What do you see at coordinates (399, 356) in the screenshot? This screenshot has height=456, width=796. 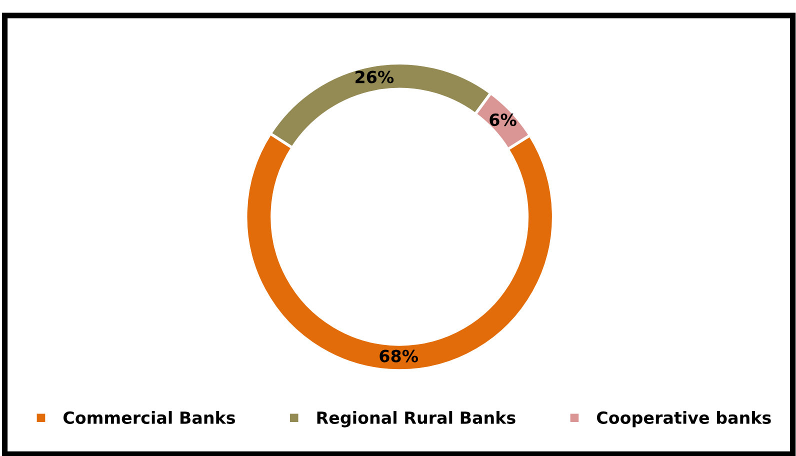 I see `data-label: 68%` at bounding box center [399, 356].